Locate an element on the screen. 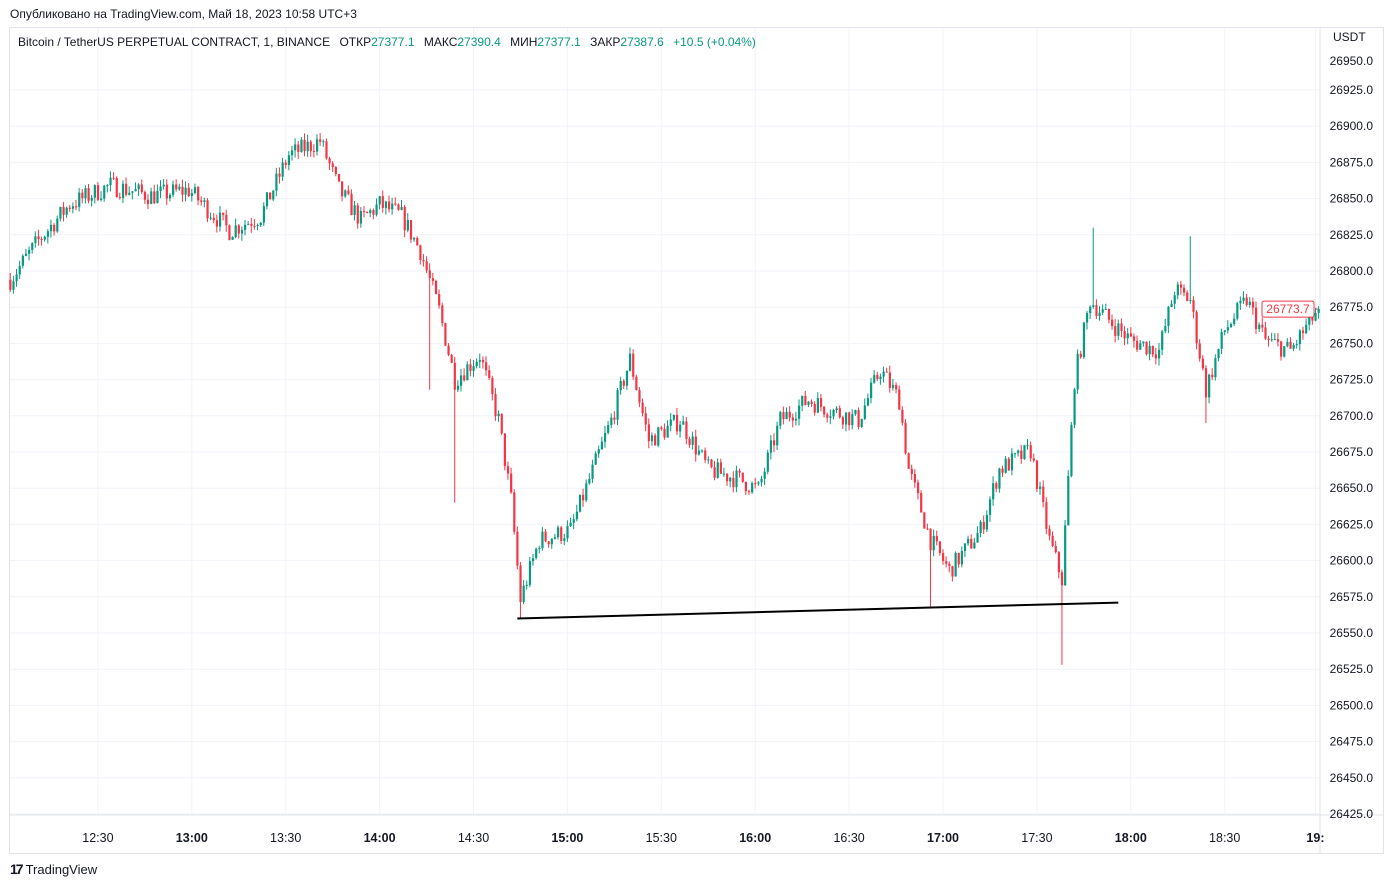 This screenshot has height=887, width=1393. price-tick-label: 26625.0 is located at coordinates (1352, 524).